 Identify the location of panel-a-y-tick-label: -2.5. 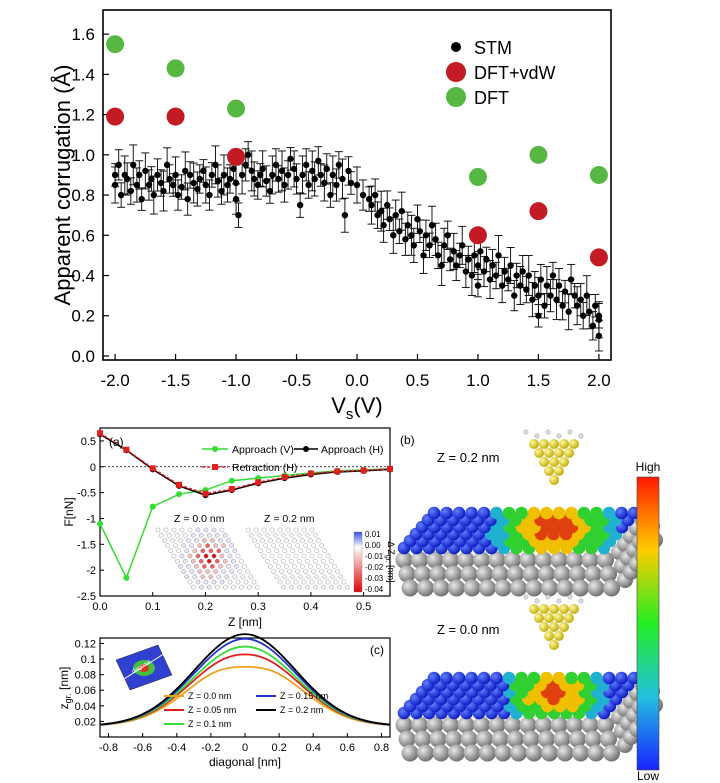
(86, 597).